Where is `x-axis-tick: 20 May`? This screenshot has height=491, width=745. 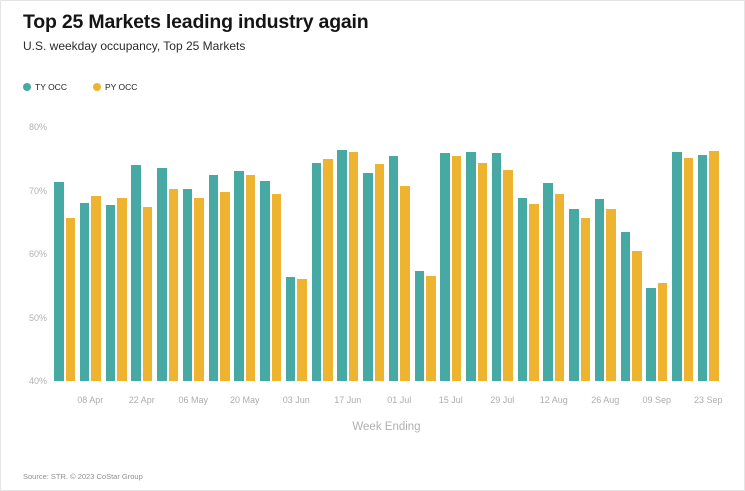 x-axis-tick: 20 May is located at coordinates (245, 400).